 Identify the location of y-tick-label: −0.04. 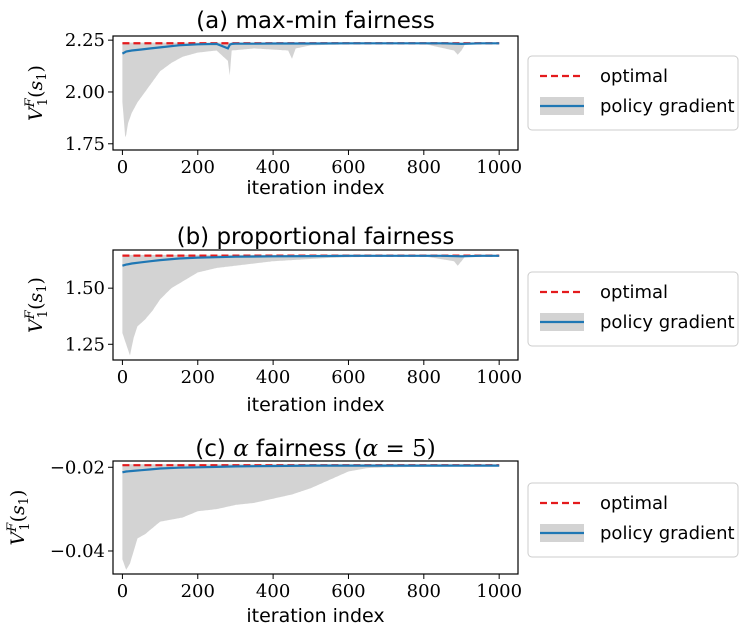
(77, 551).